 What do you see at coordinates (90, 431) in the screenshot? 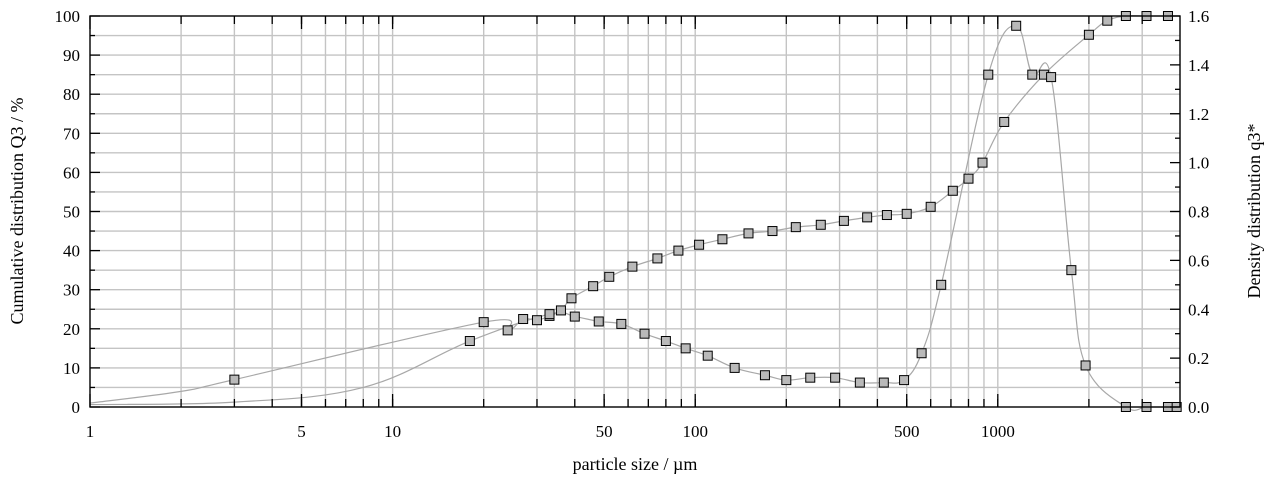
I see `x-tick-label: 1` at bounding box center [90, 431].